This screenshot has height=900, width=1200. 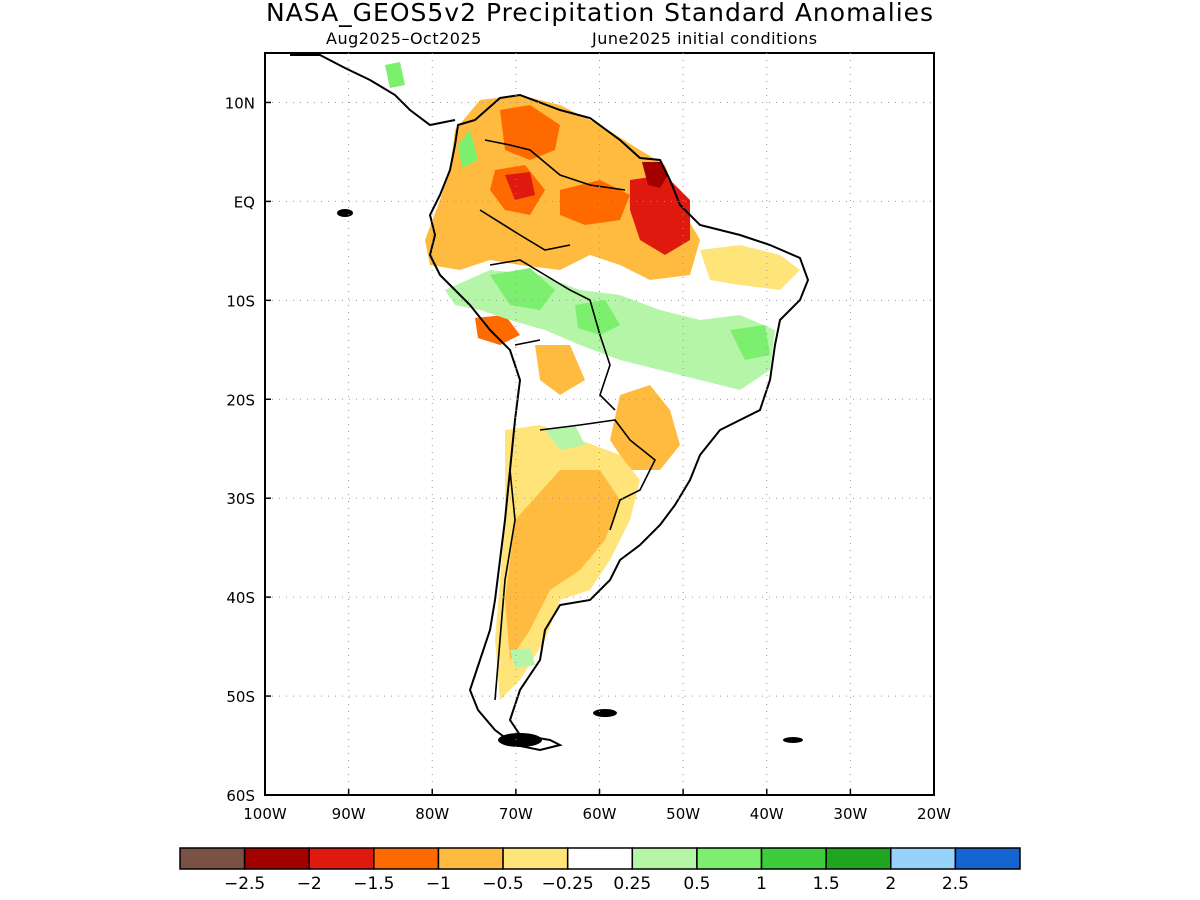 I want to click on initial-conditions: June2025 initial conditions, so click(x=705, y=38).